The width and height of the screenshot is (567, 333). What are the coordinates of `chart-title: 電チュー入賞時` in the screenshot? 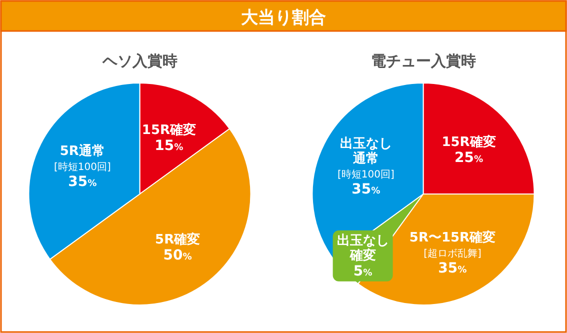 It's located at (423, 61).